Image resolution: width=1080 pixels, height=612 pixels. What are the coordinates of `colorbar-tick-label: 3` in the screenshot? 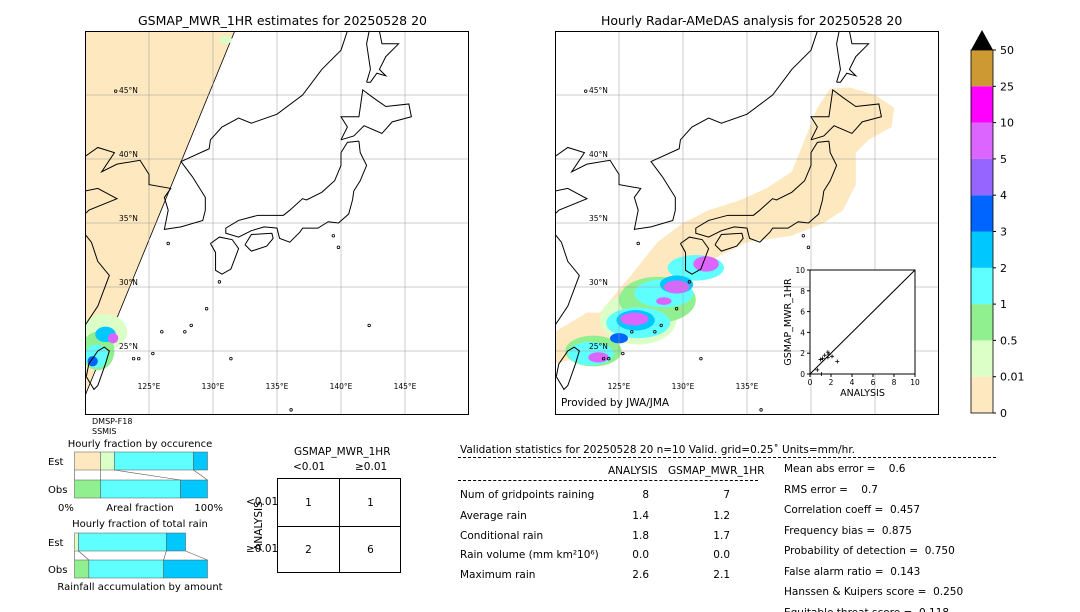 It's located at (1003, 232).